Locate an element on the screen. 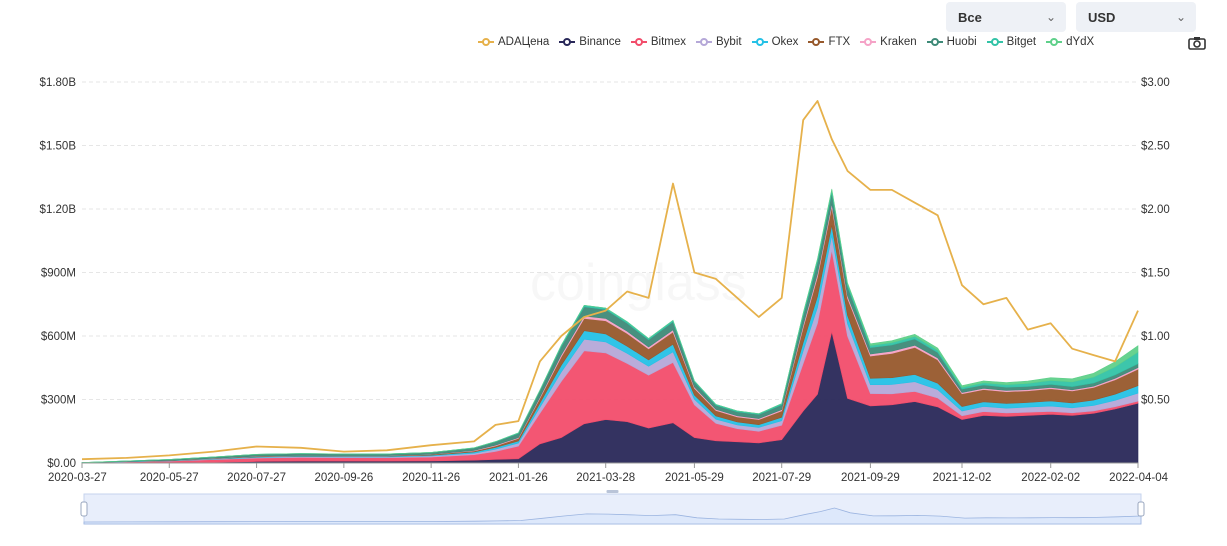 The height and width of the screenshot is (546, 1227). legend-label: ADAЦена is located at coordinates (524, 42).